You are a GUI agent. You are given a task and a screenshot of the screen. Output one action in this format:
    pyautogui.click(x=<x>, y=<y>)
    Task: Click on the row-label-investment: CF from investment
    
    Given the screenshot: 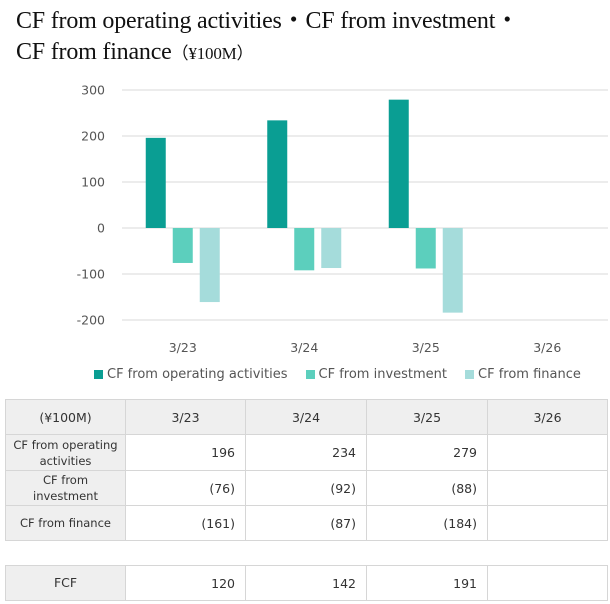 What is the action you would take?
    pyautogui.click(x=65, y=488)
    